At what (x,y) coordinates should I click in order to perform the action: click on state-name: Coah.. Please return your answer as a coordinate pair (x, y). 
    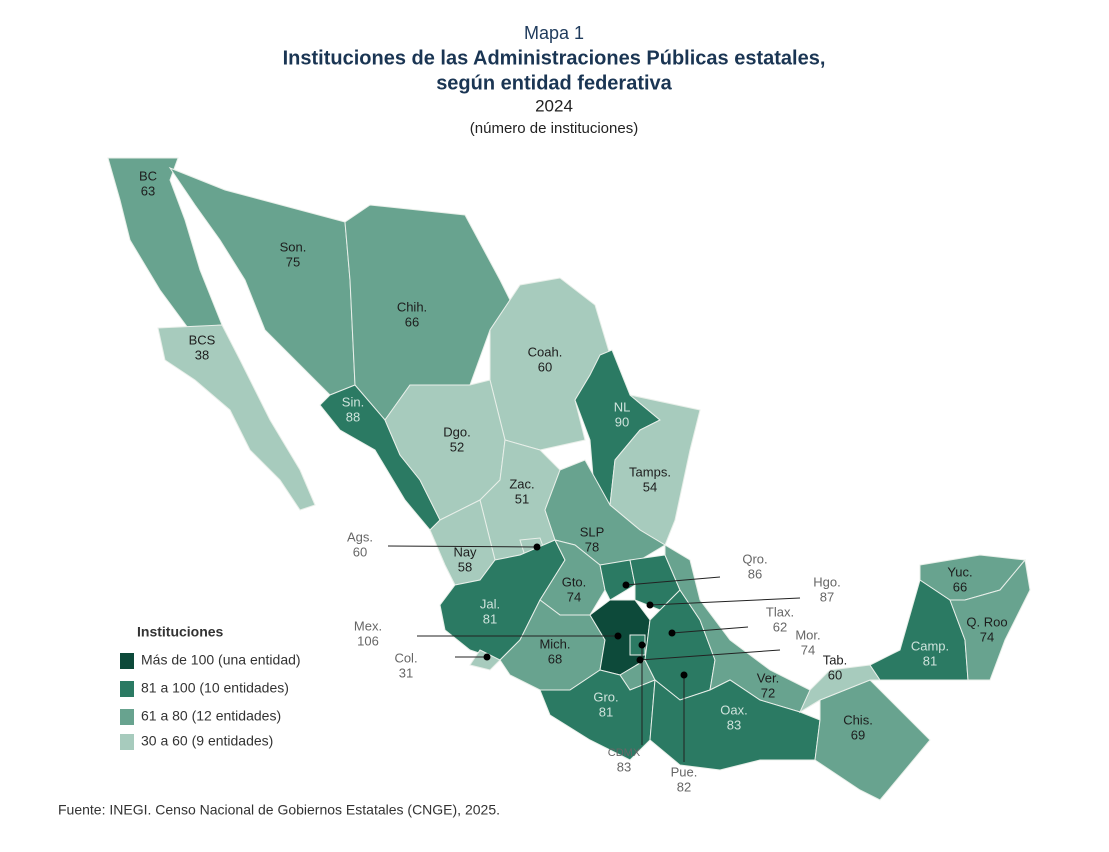
    Looking at the image, I should click on (545, 351).